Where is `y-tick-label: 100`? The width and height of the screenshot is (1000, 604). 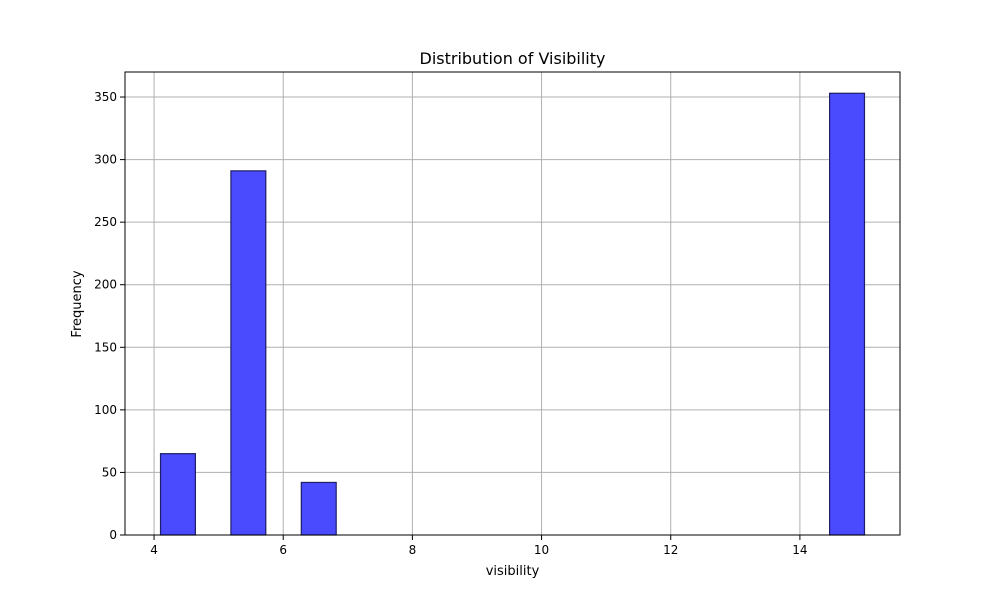
y-tick-label: 100 is located at coordinates (105, 410).